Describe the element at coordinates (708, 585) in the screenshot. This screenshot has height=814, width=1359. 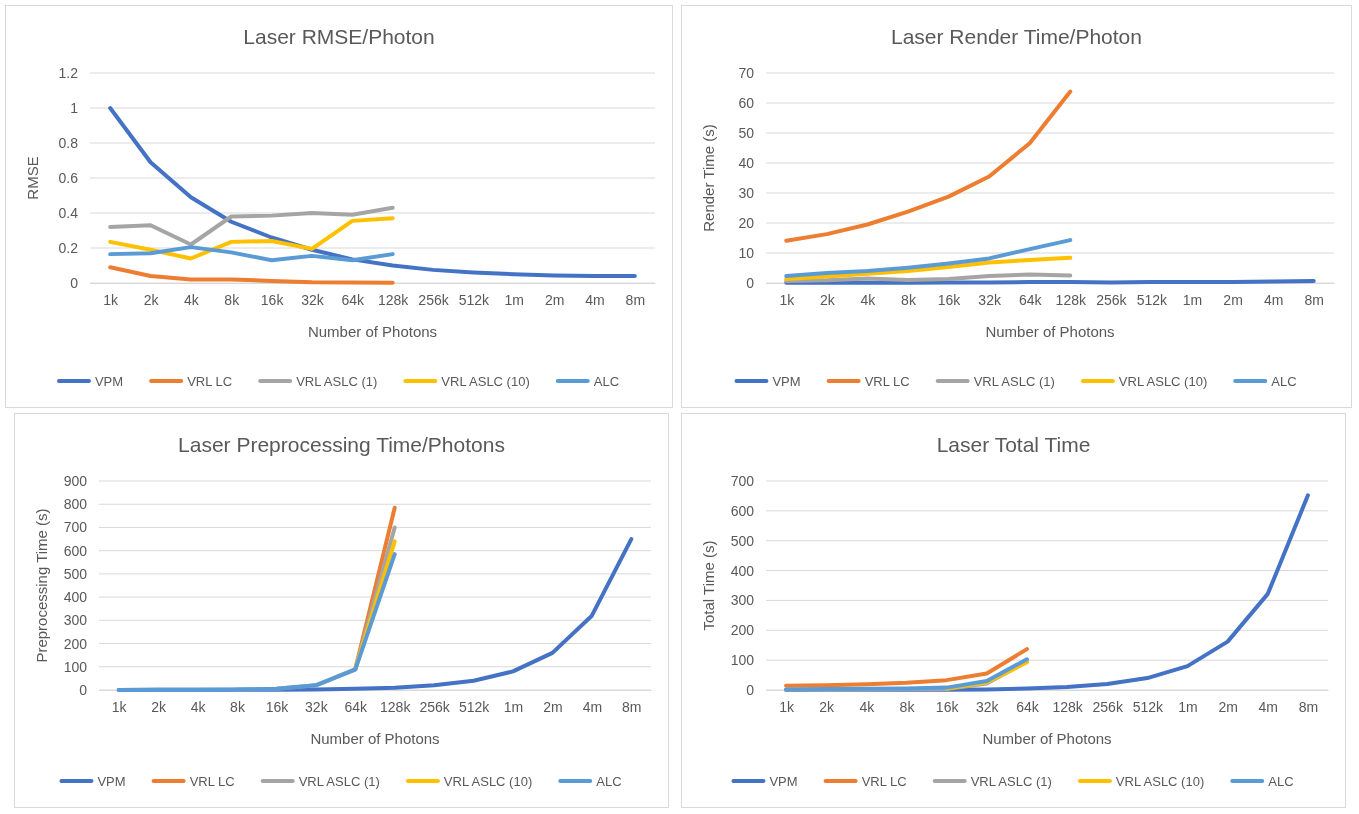
I see `y-axis-title: Total Time (s)` at that location.